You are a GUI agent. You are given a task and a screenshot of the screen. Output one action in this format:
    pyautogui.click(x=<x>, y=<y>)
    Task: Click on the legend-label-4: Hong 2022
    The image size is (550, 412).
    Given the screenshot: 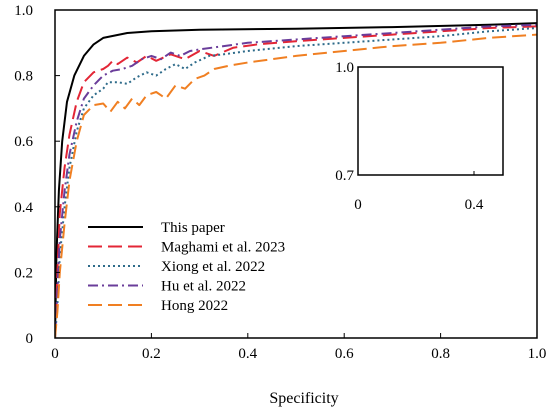 What is the action you would take?
    pyautogui.click(x=194, y=306)
    